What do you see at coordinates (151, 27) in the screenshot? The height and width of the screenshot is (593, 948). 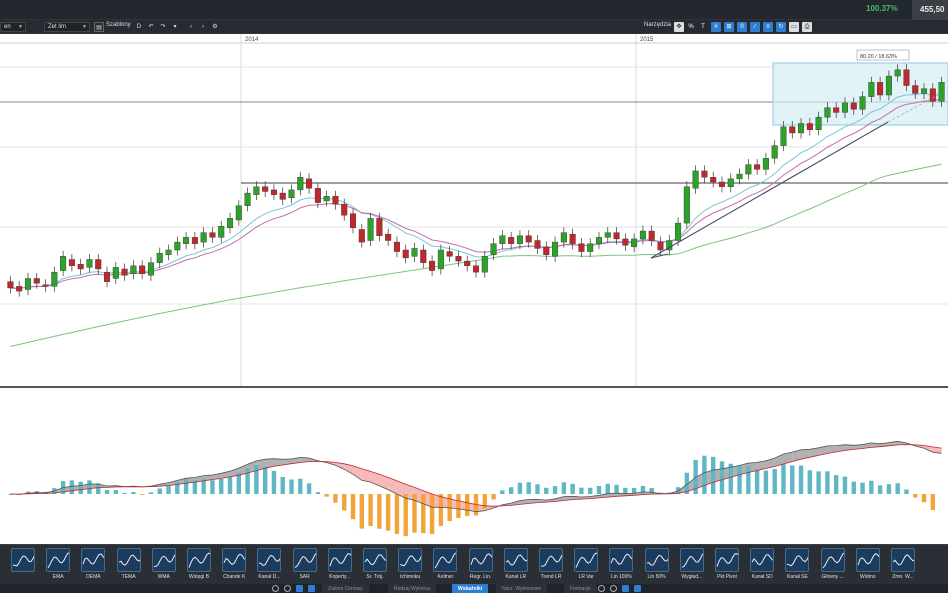 I see `undo-icon: ↶` at bounding box center [151, 27].